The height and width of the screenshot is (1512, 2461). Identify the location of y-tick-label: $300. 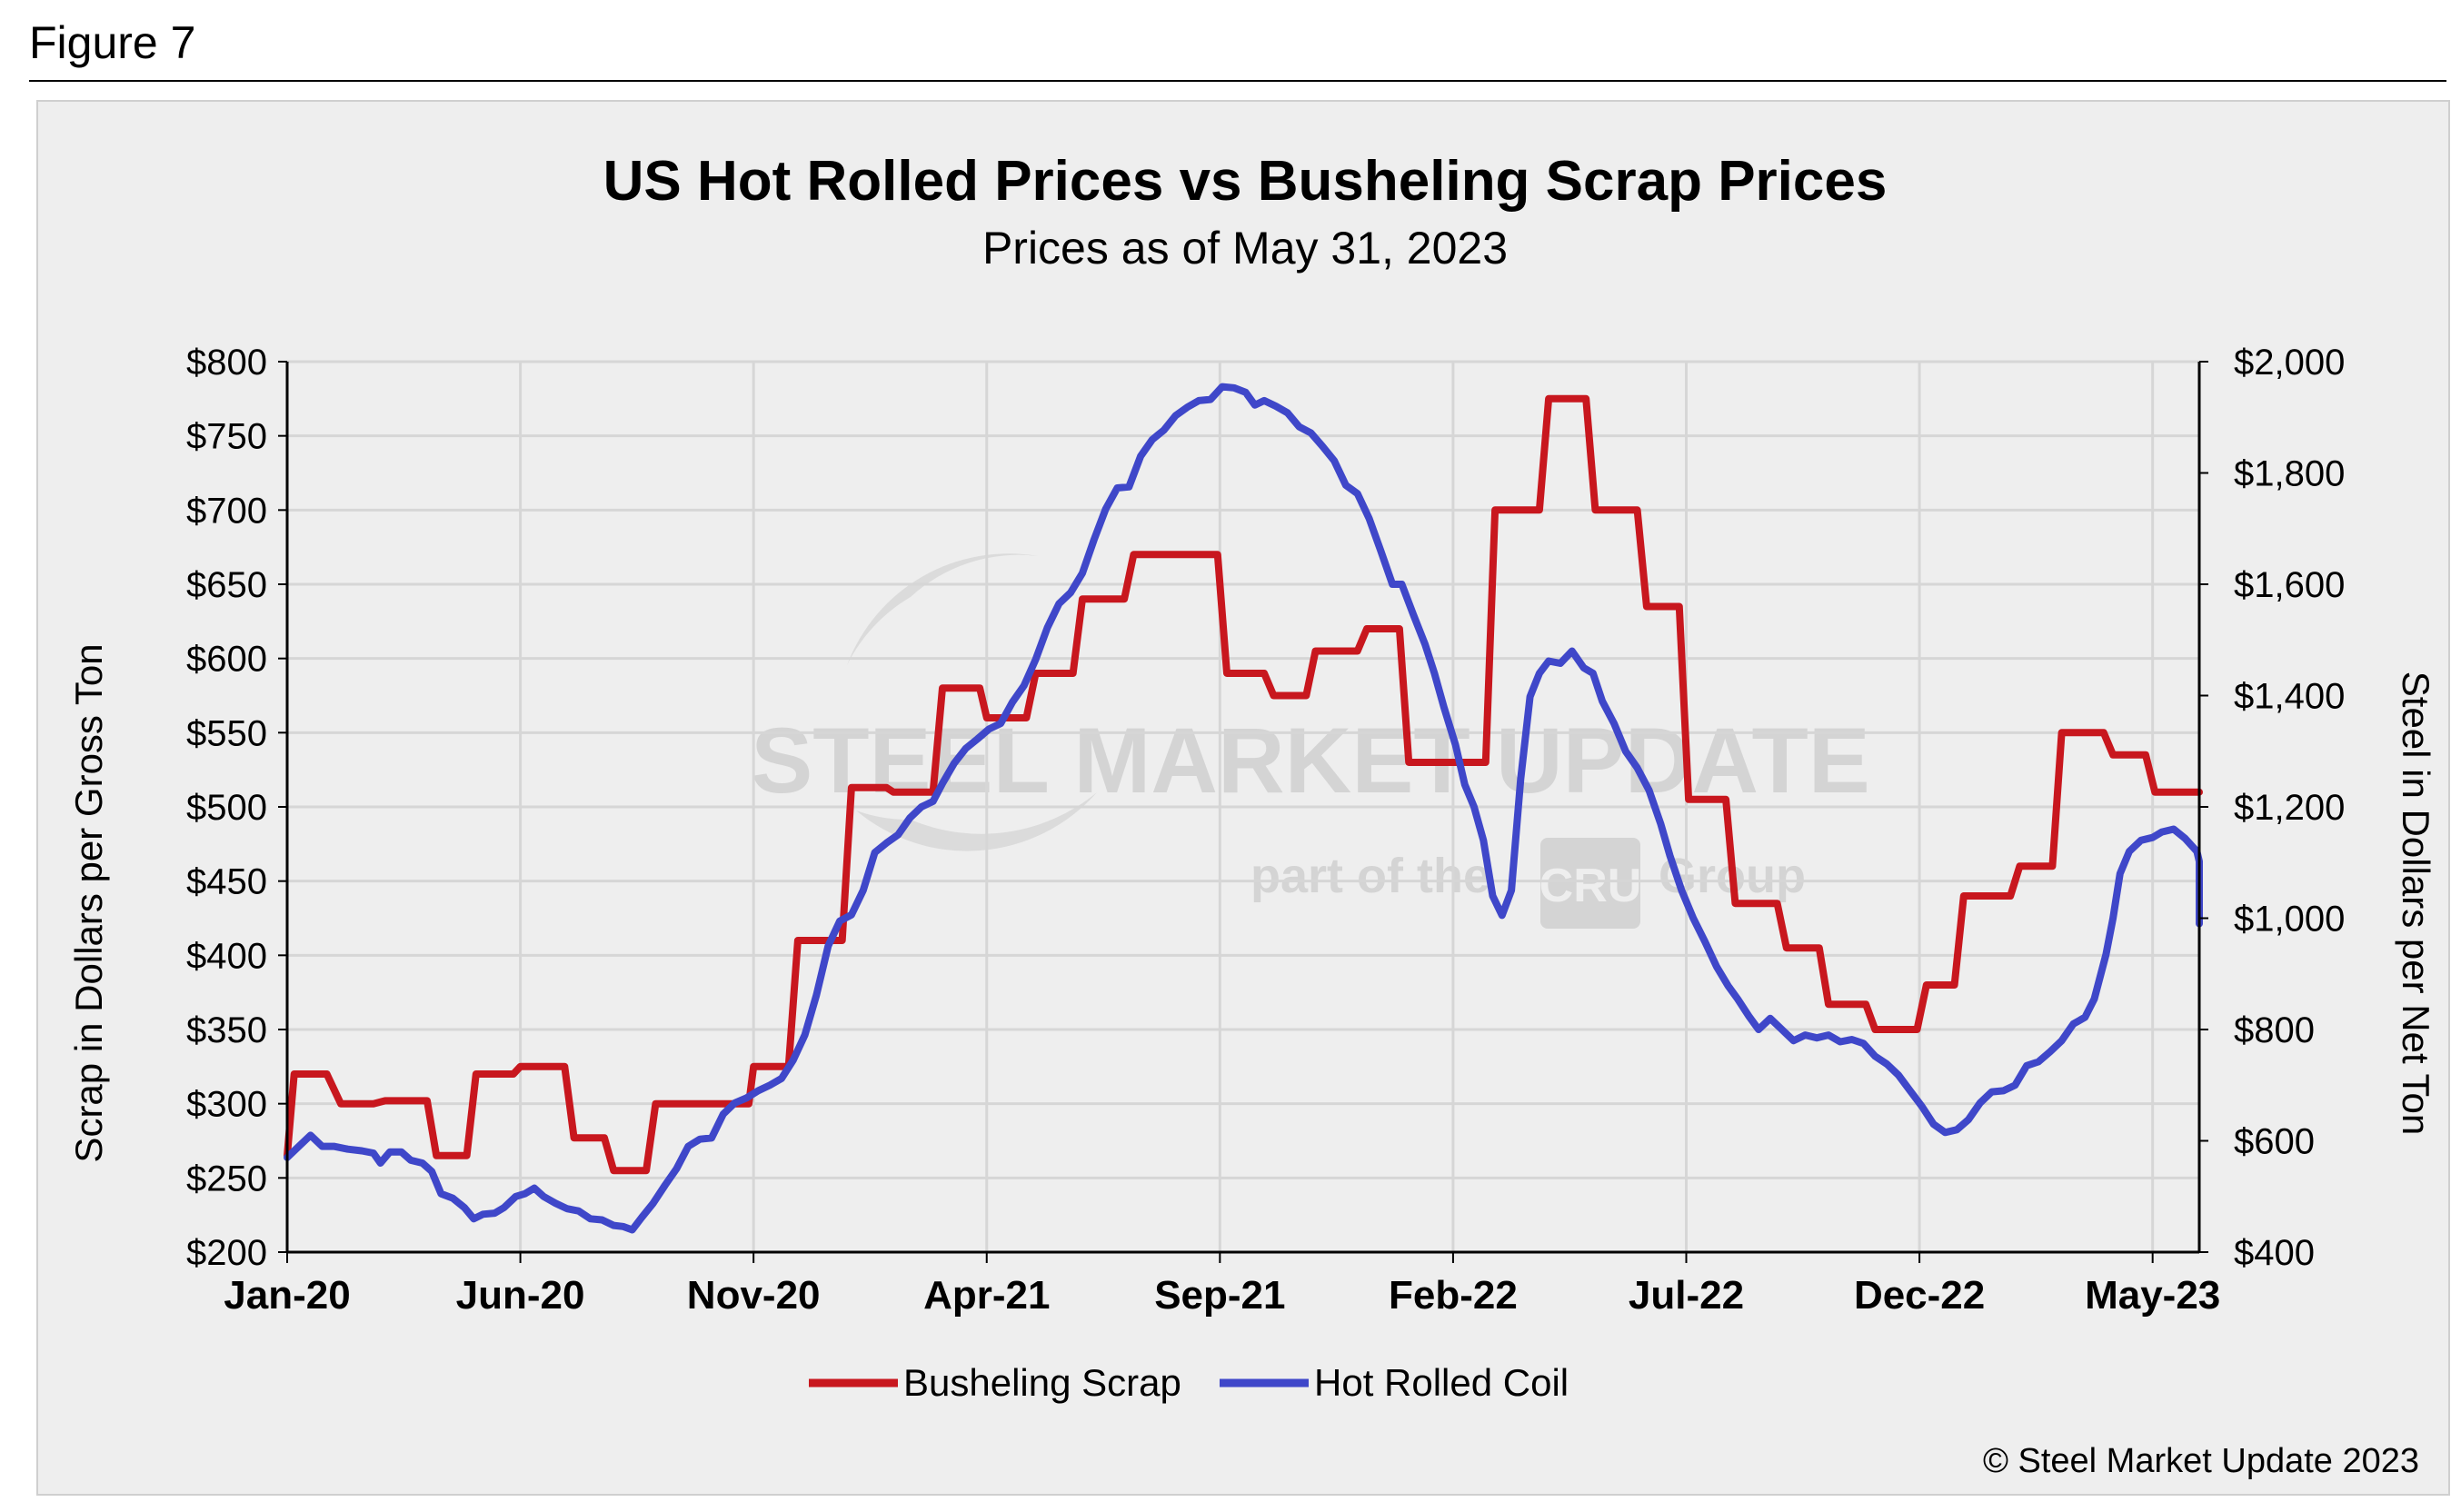
(226, 1105).